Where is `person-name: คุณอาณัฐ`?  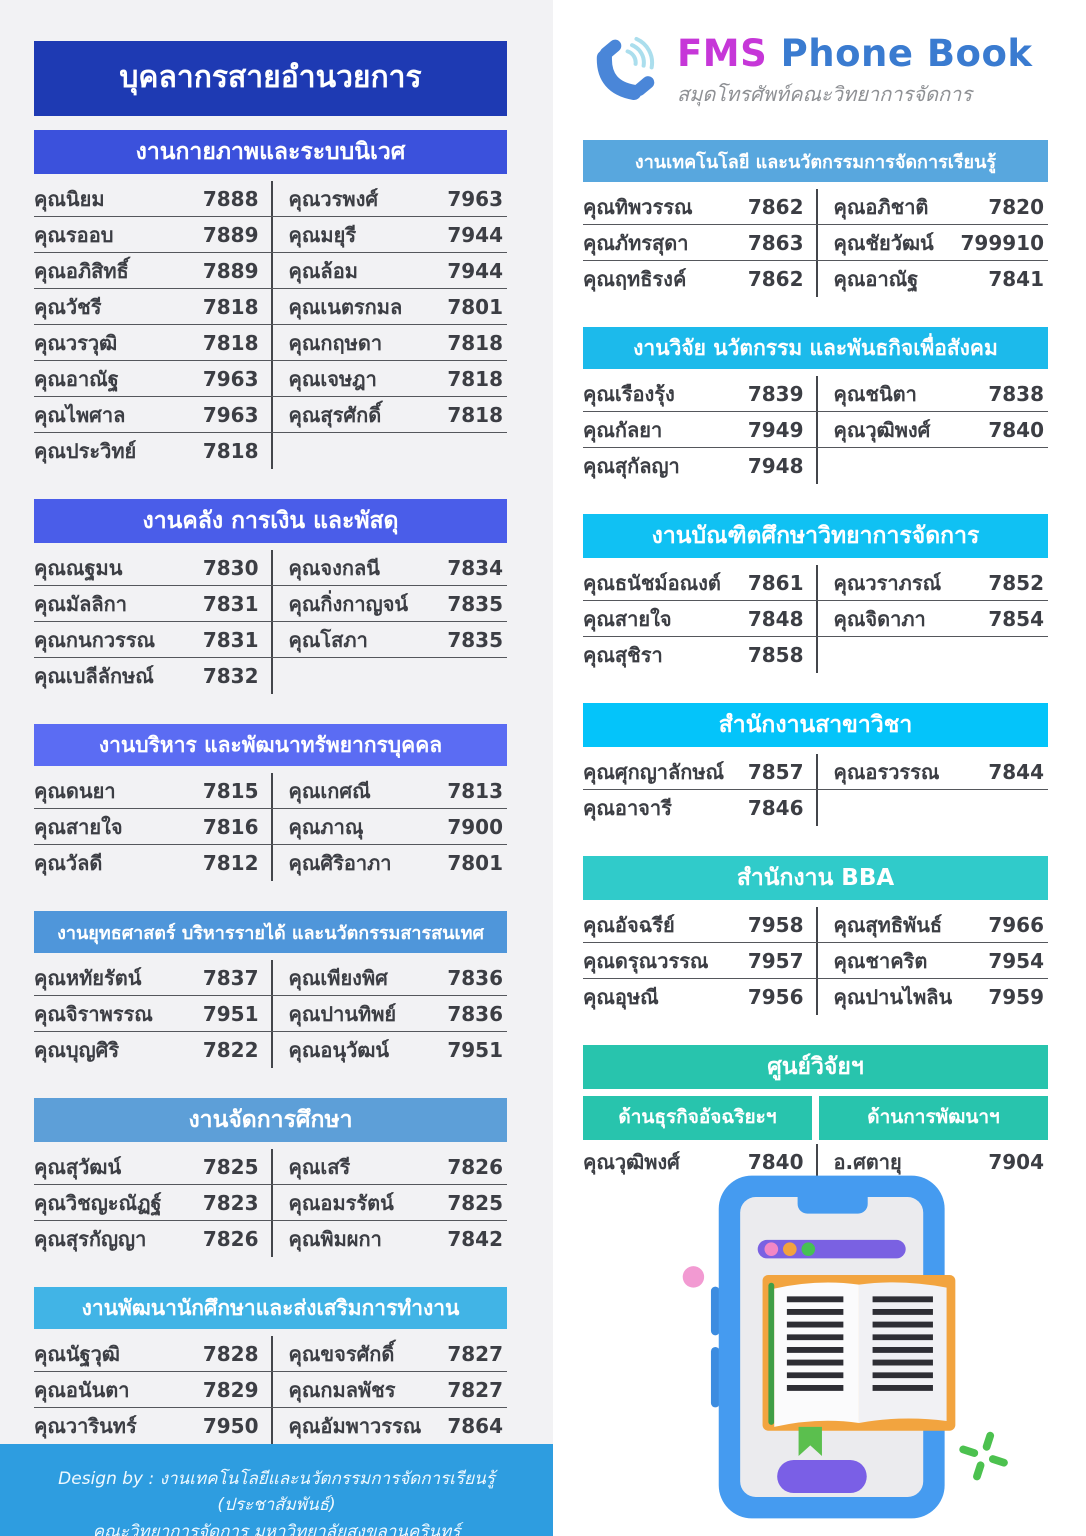 person-name: คุณอาณัฐ is located at coordinates (876, 279).